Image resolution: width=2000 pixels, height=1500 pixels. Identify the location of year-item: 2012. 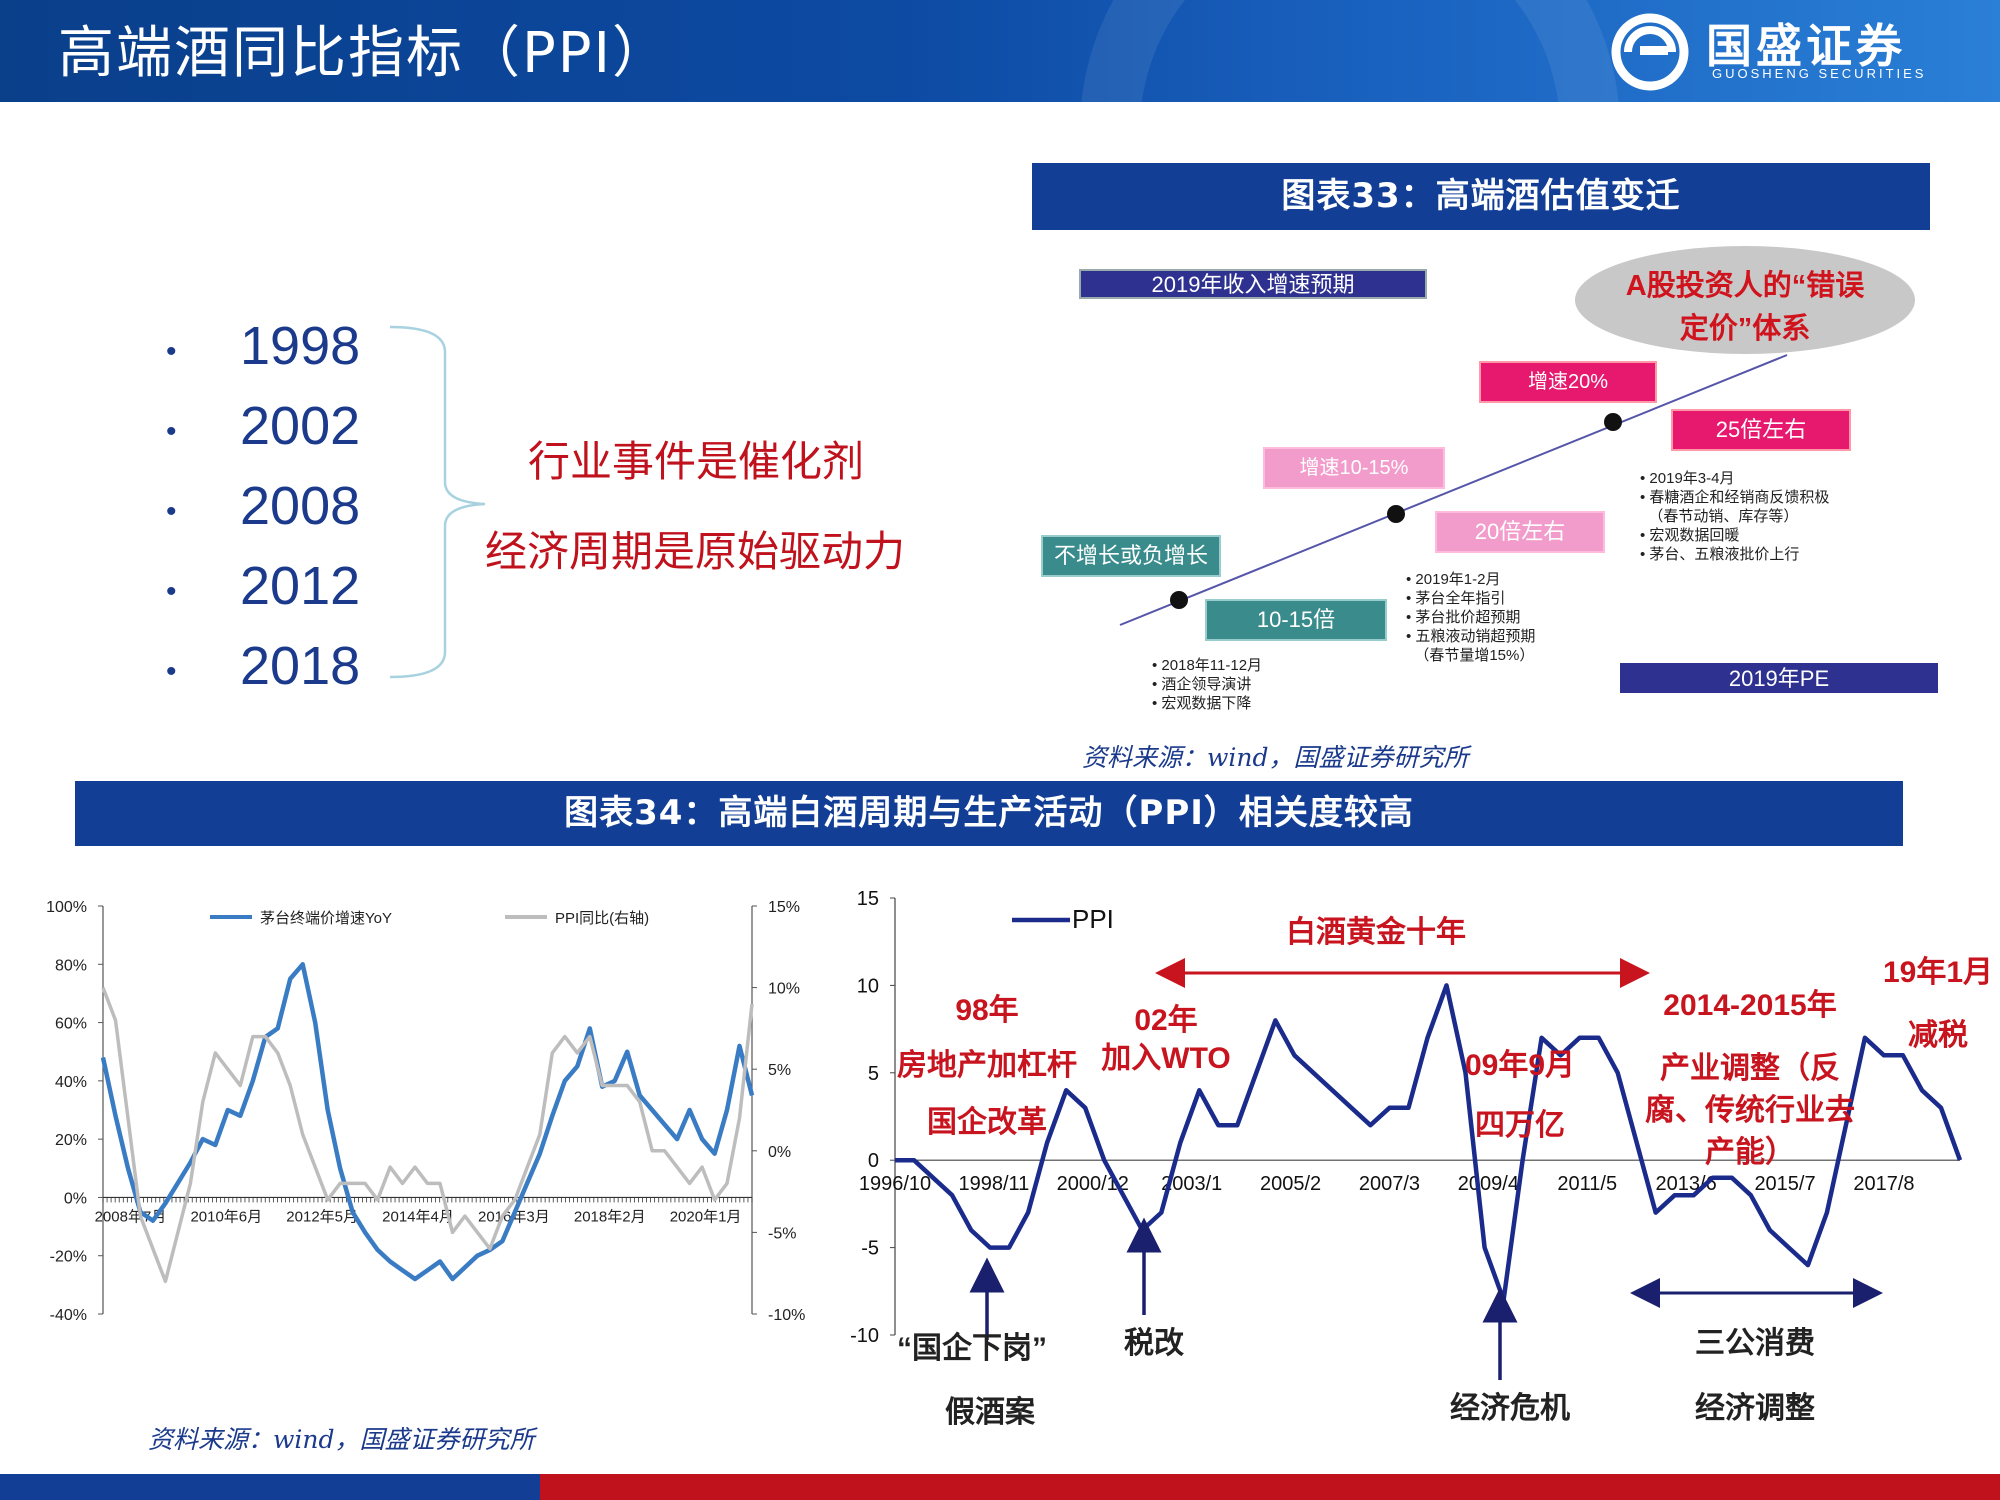
(300, 586).